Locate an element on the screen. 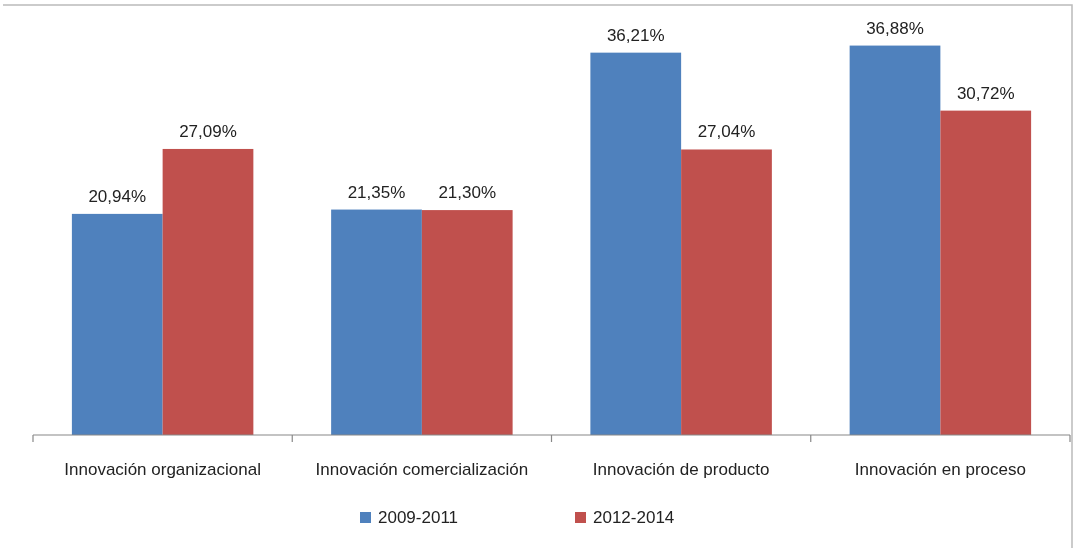  legend-label: 2009-2011 is located at coordinates (418, 517).